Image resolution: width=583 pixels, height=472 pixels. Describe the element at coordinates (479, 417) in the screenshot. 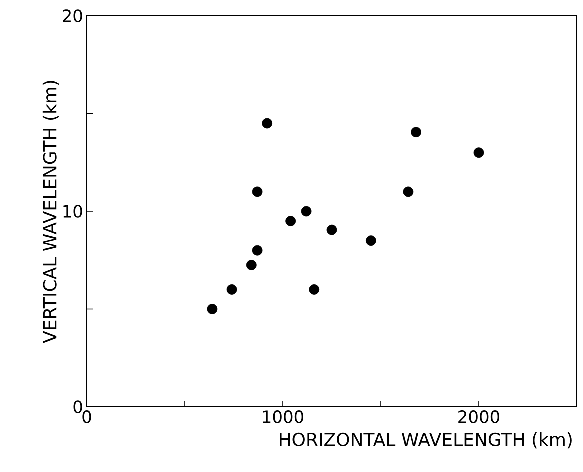

I see `x-tick-label: 2000` at that location.